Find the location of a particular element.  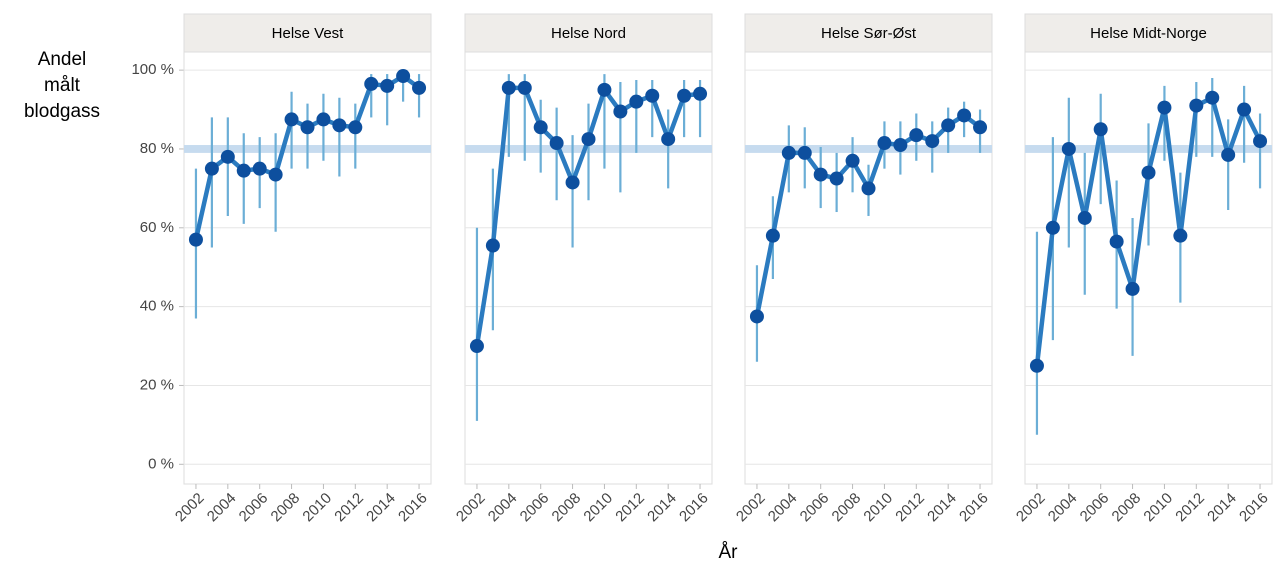

facet-title: Helse Midt-Norge is located at coordinates (1148, 33).